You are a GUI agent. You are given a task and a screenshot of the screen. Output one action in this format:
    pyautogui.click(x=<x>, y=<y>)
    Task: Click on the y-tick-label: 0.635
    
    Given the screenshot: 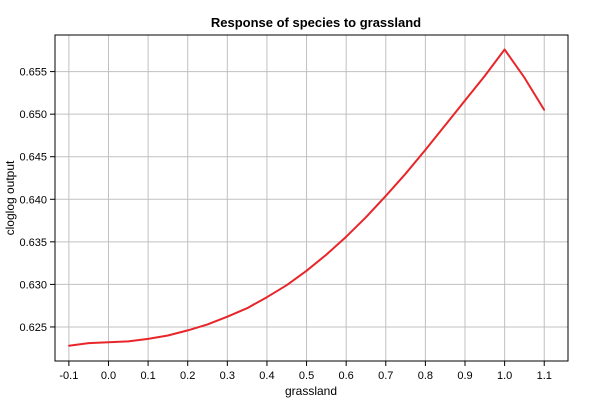 What is the action you would take?
    pyautogui.click(x=33, y=243)
    